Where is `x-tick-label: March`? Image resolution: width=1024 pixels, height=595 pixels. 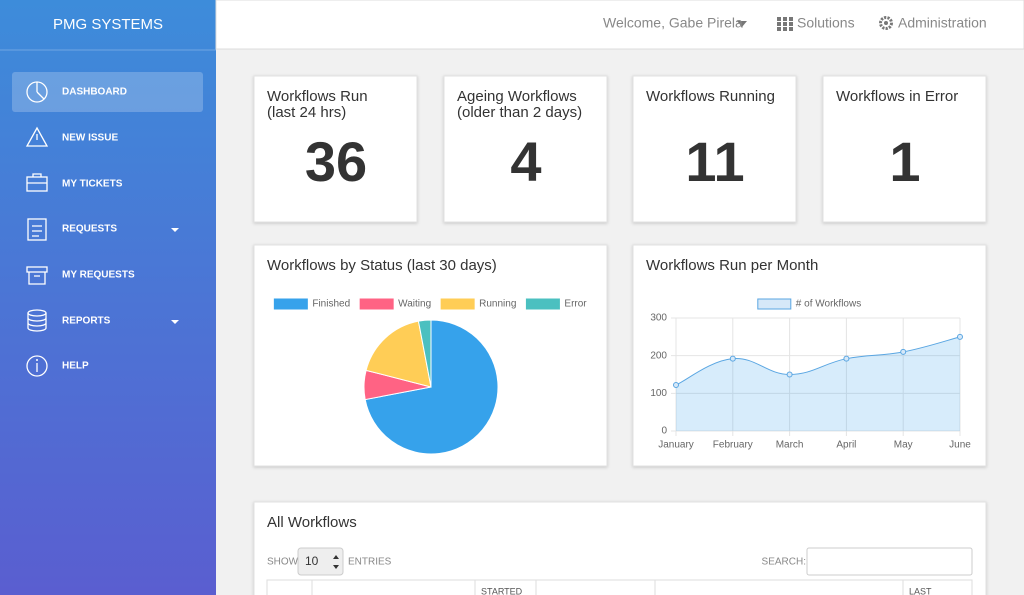
x-tick-label: March is located at coordinates (790, 445).